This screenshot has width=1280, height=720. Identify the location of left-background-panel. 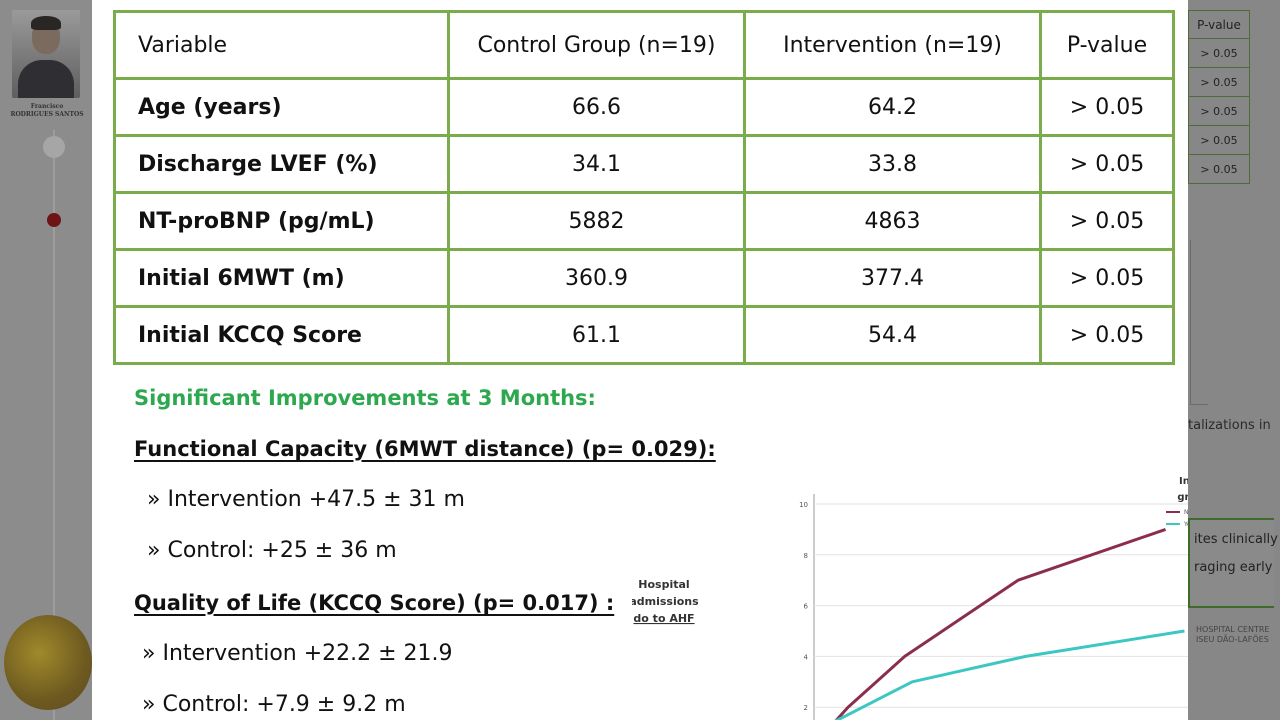
(46, 360).